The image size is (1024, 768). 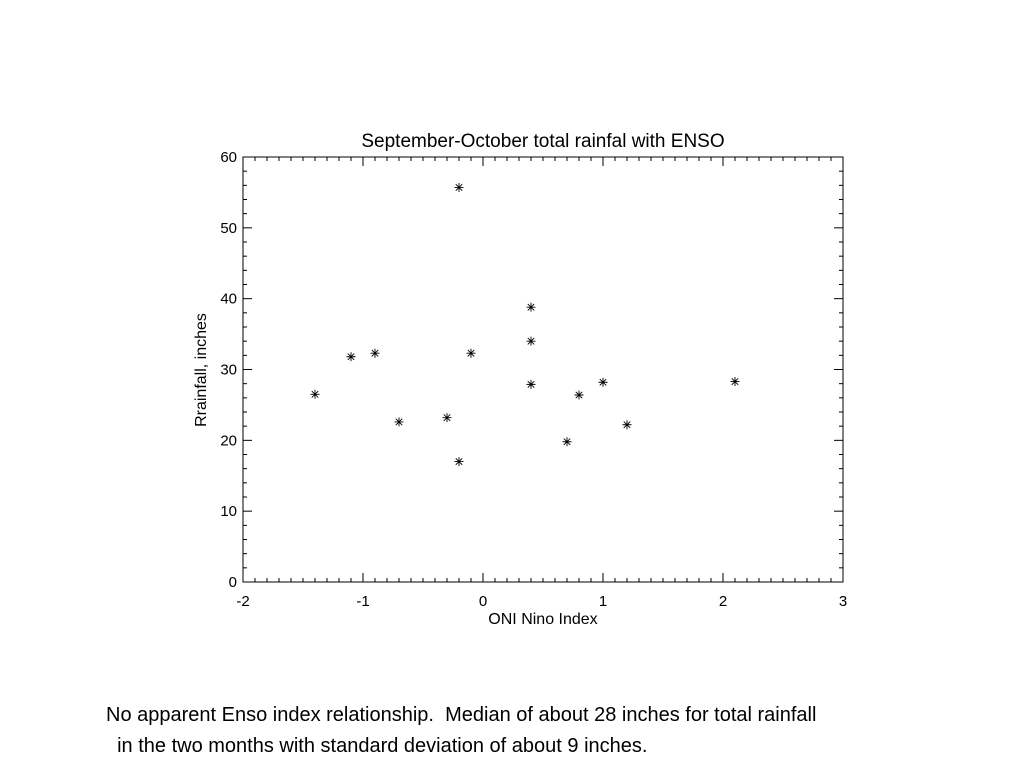 I want to click on x-axis-label: ONI Nino Index, so click(x=542, y=619).